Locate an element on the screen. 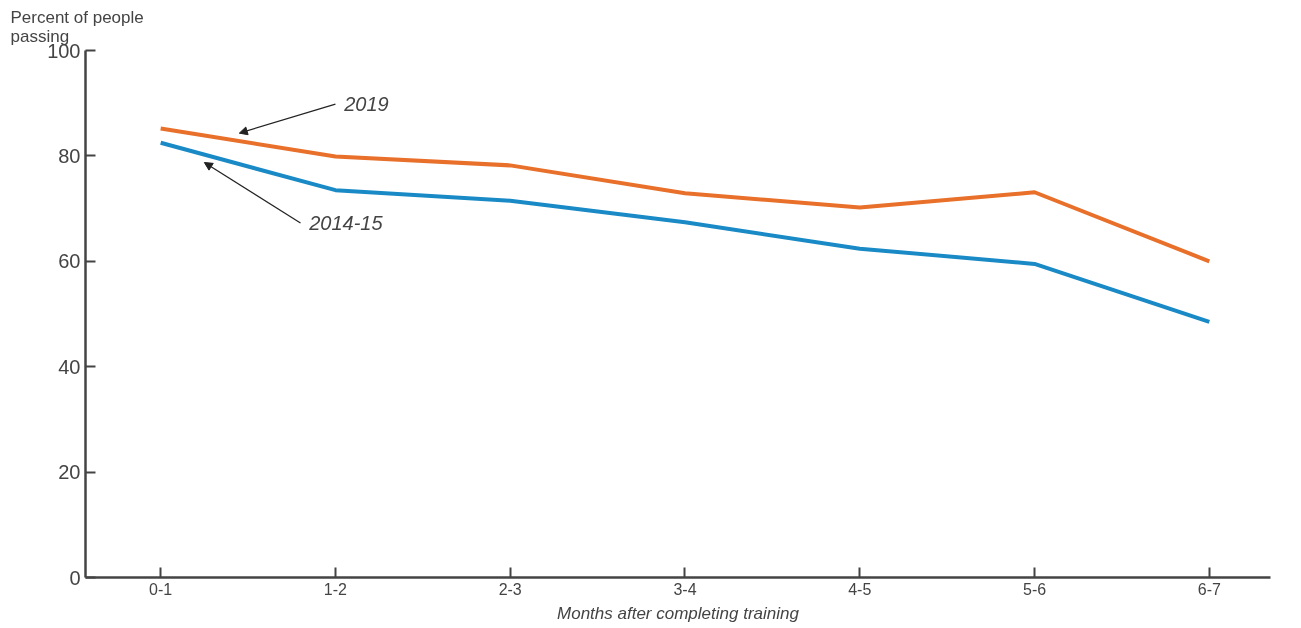 The height and width of the screenshot is (628, 1301). x-tick-label: 1-2 is located at coordinates (335, 589).